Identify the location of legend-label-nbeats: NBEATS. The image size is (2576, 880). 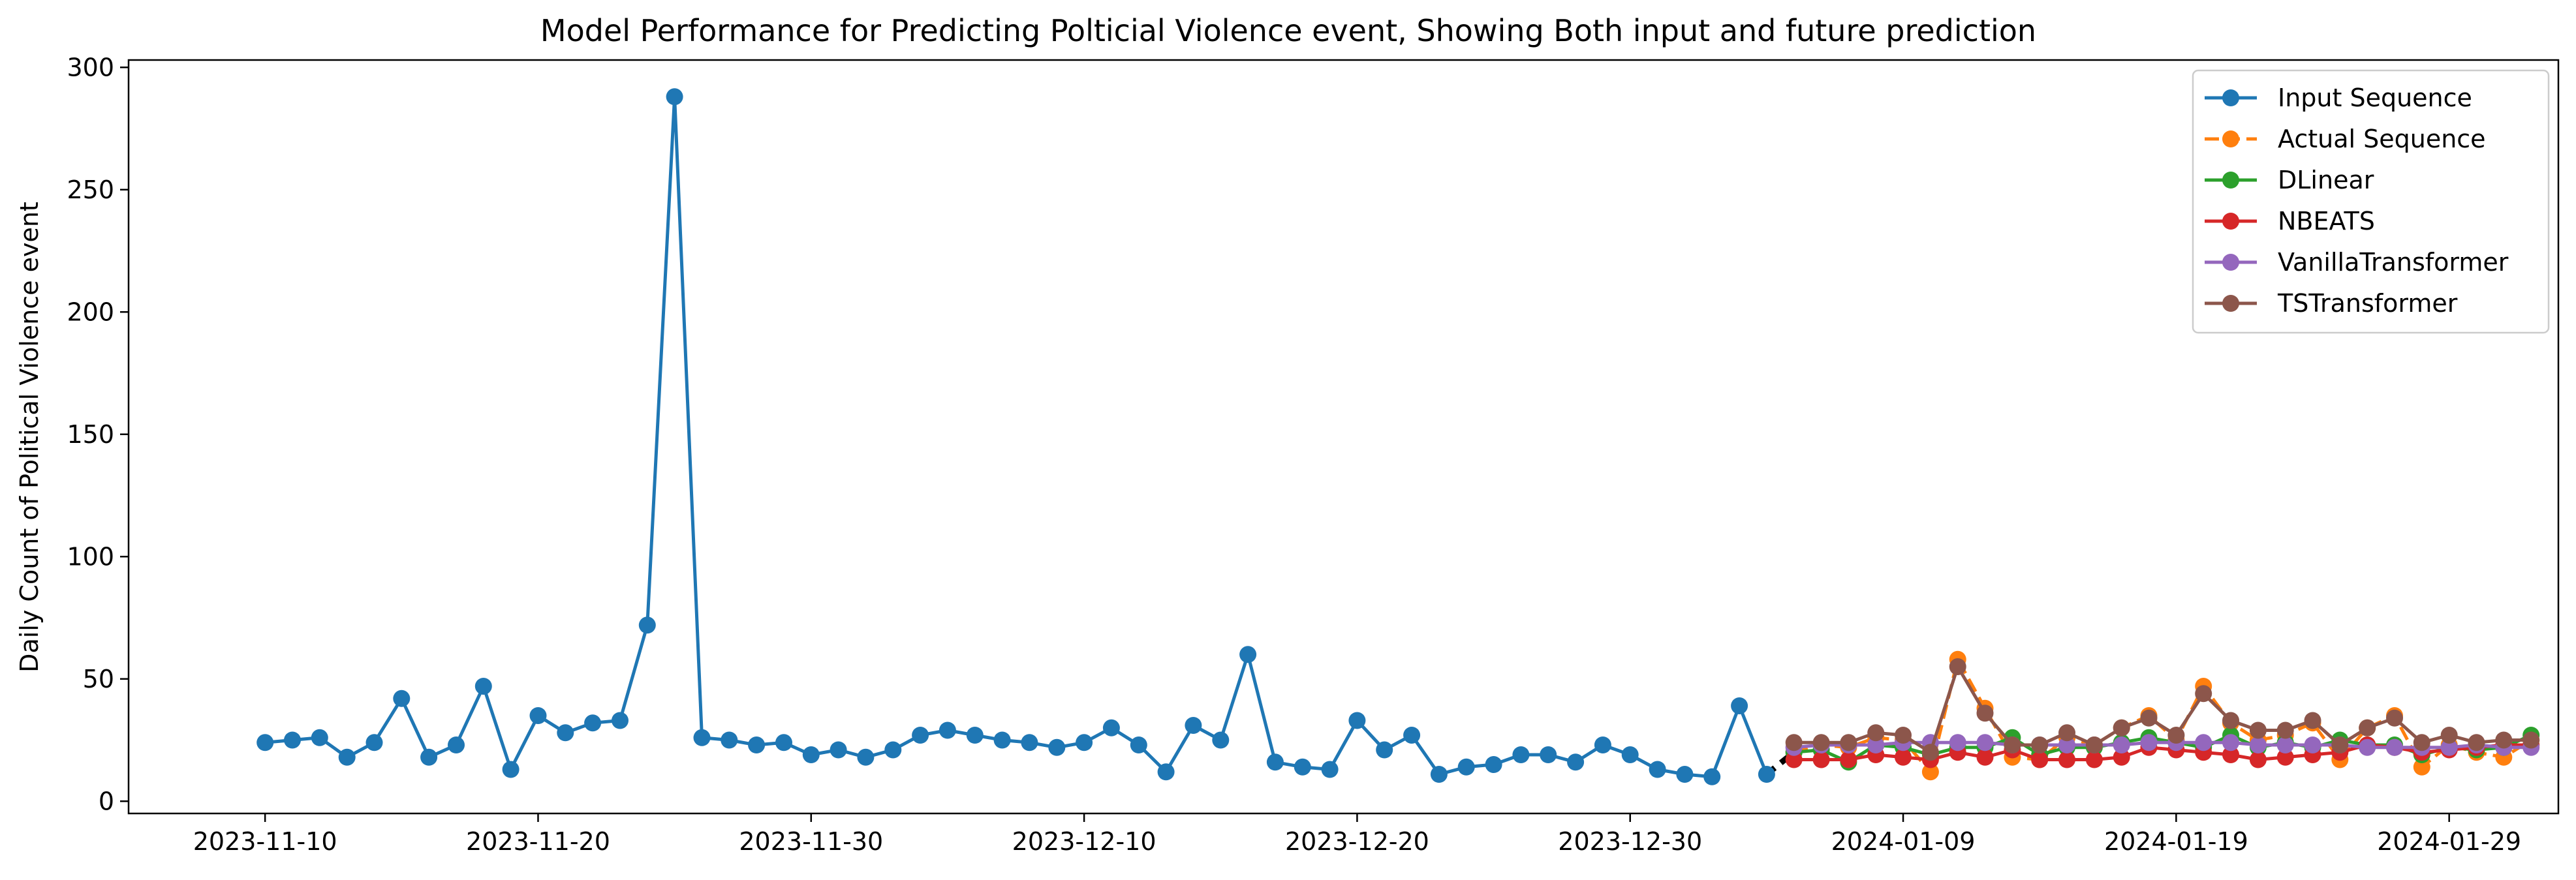
(2326, 221).